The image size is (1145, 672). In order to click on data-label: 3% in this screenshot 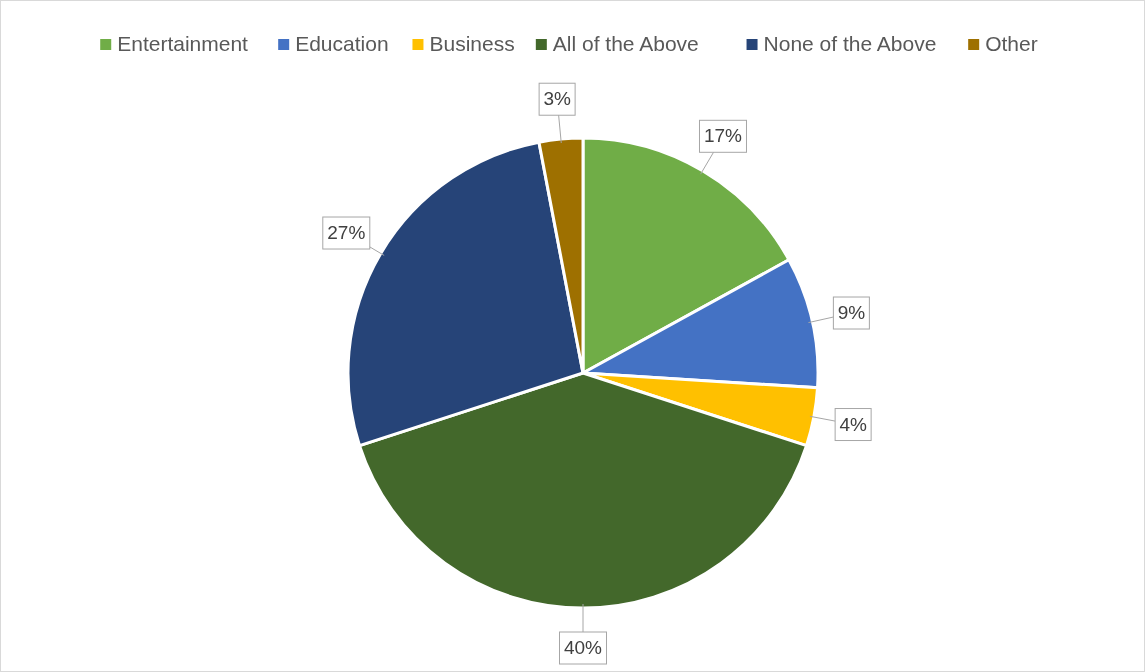, I will do `click(557, 99)`.